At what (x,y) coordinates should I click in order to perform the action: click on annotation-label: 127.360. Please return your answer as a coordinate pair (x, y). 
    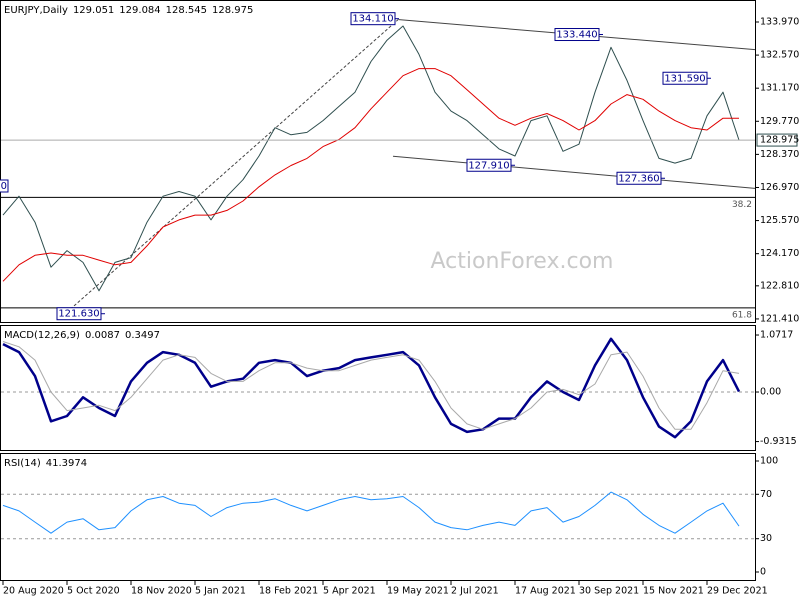
    Looking at the image, I should click on (638, 178).